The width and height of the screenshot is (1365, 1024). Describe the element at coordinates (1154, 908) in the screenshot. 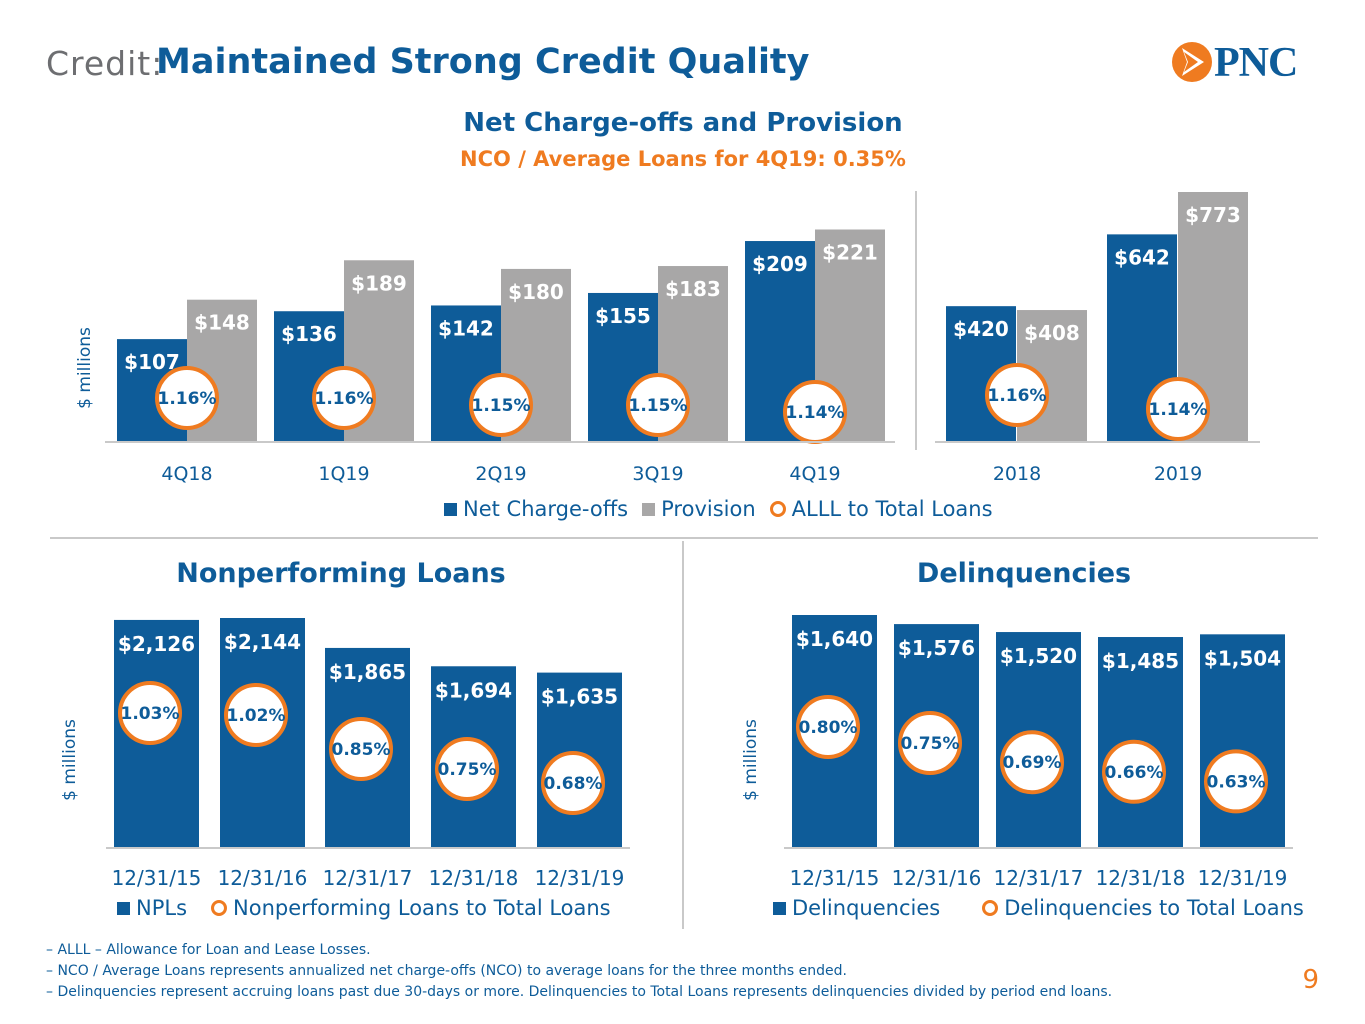

I see `legend-label-delinq-ratio: Delinquencies to Total Loans` at that location.